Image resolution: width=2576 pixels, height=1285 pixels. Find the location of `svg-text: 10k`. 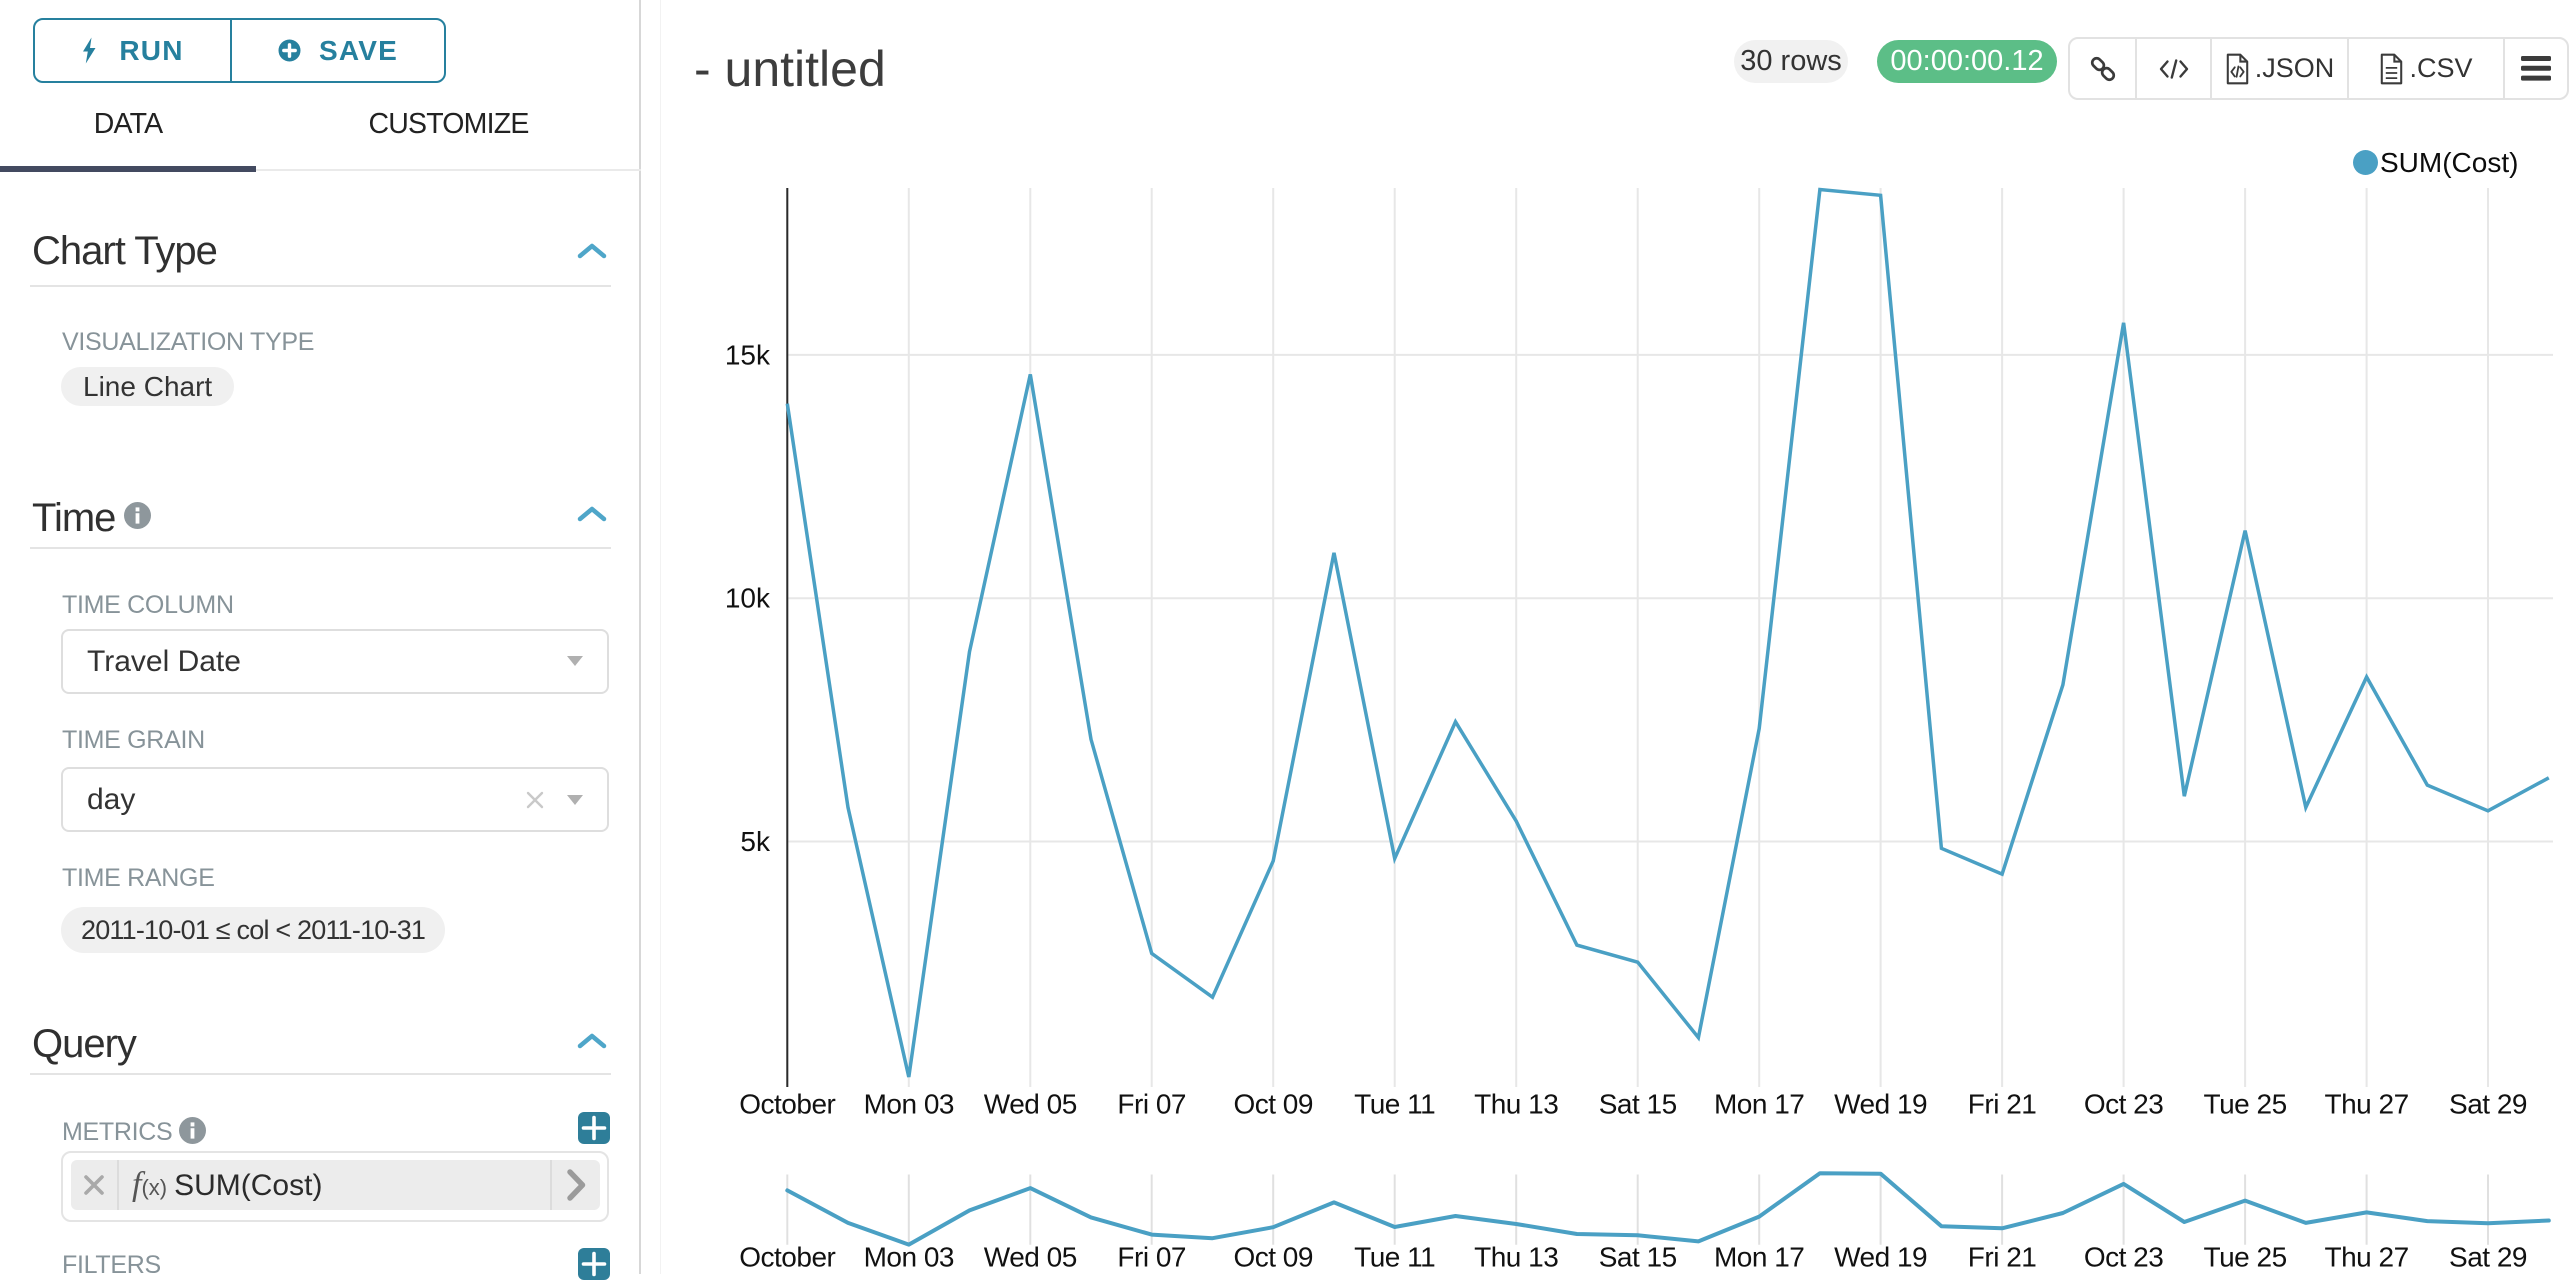

svg-text: 10k is located at coordinates (748, 598).